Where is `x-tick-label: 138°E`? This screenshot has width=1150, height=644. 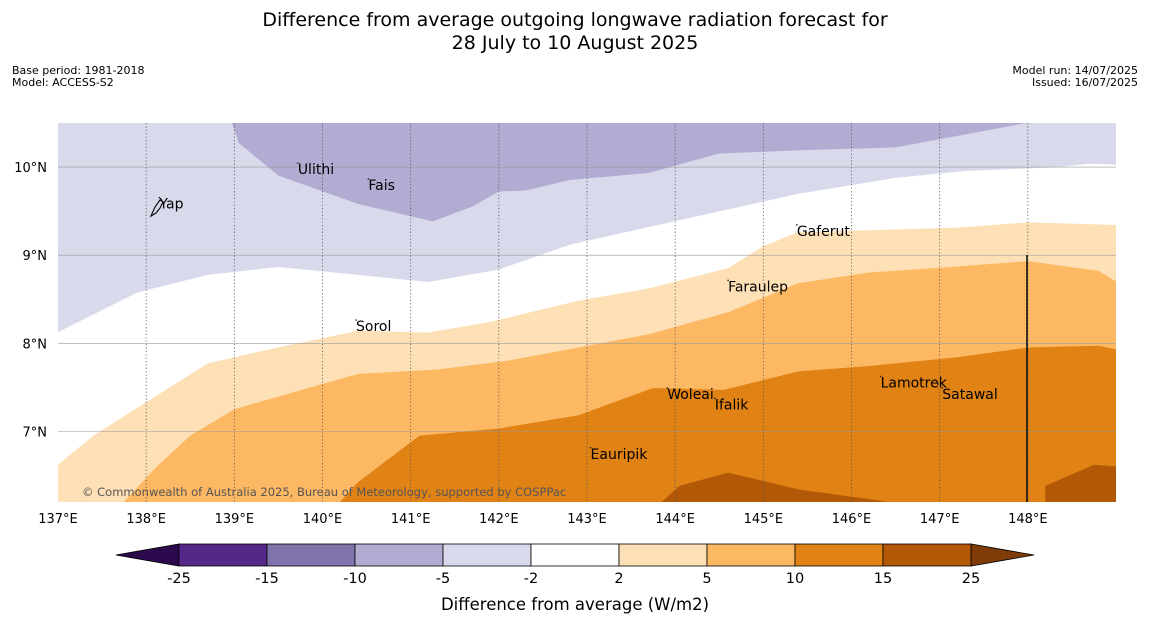
x-tick-label: 138°E is located at coordinates (146, 519).